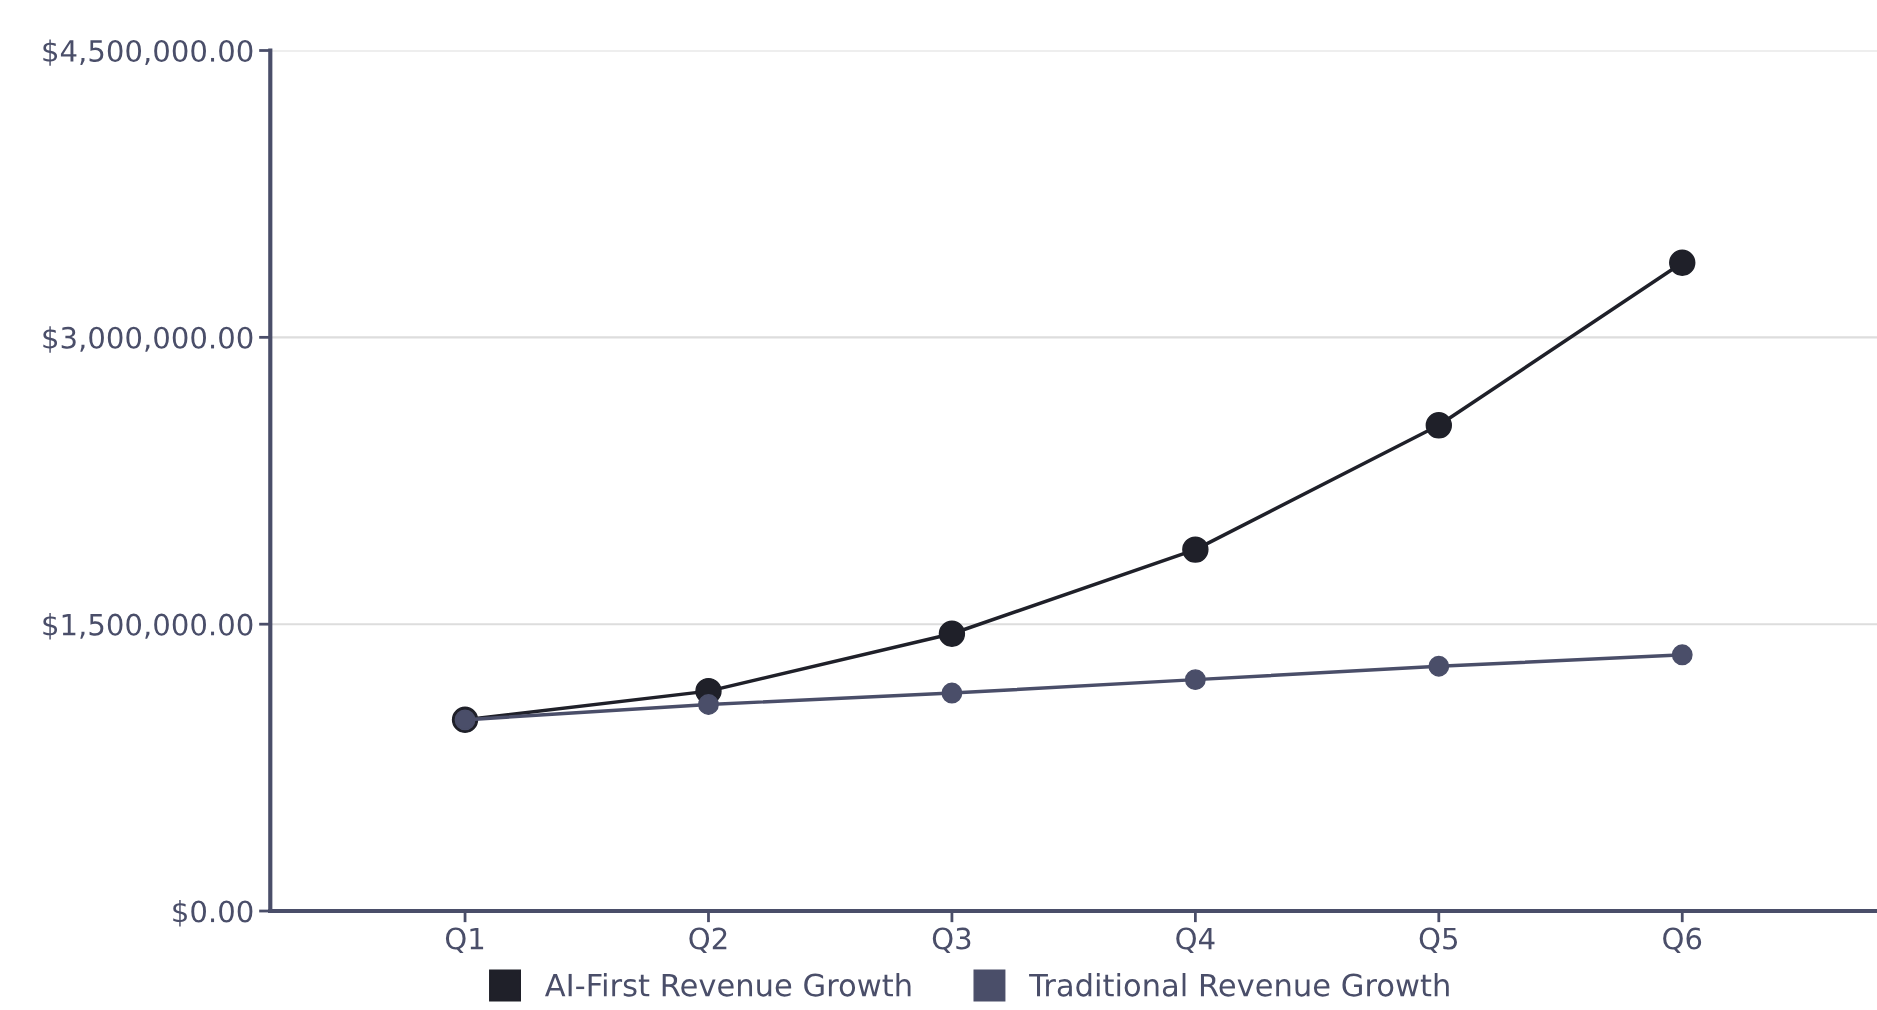  Describe the element at coordinates (1195, 940) in the screenshot. I see `x-tick-label: Q4` at that location.